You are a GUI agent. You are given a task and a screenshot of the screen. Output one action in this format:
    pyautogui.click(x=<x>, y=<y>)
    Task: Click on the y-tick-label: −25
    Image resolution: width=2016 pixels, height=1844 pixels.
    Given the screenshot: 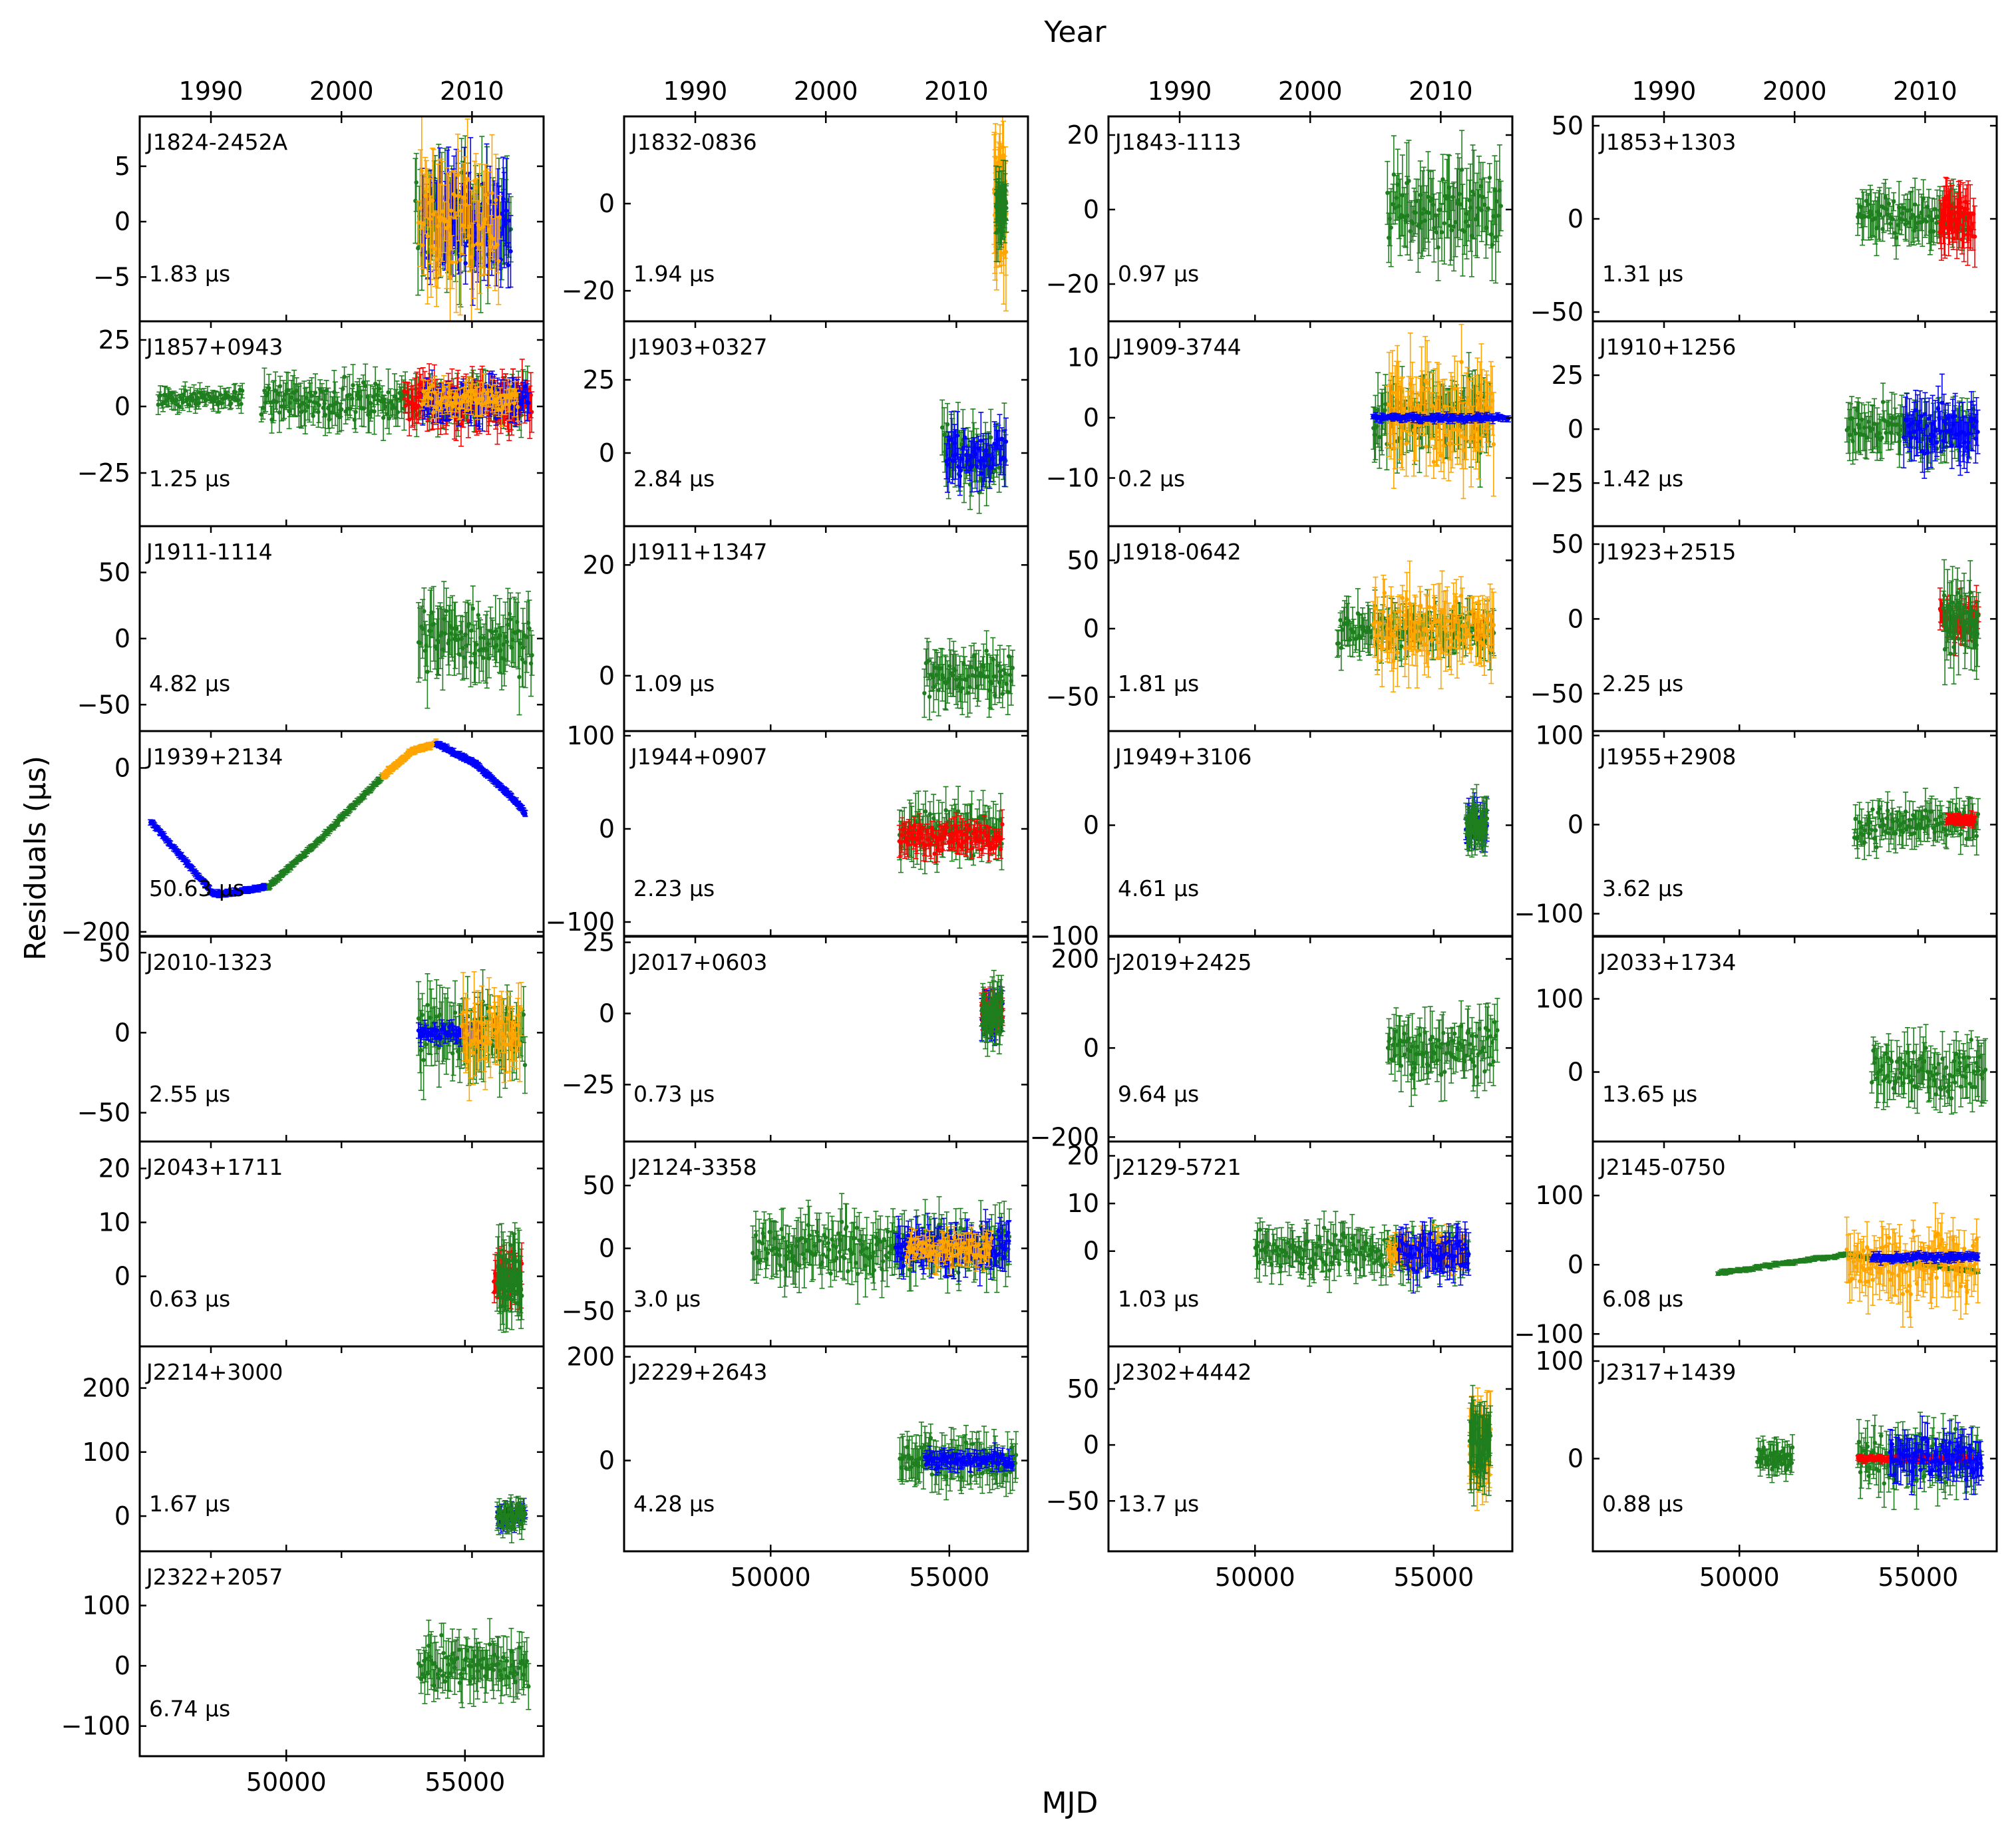 What is the action you would take?
    pyautogui.click(x=104, y=473)
    